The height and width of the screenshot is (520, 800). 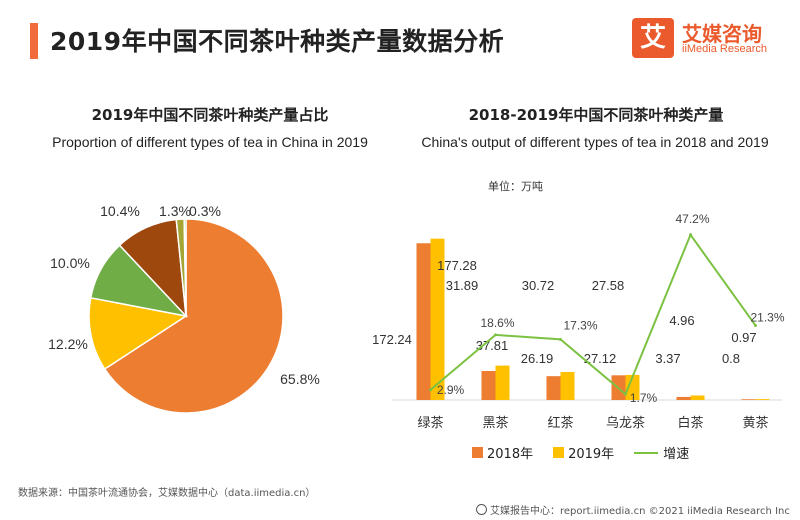 What do you see at coordinates (600, 358) in the screenshot?
I see `bar-2018-value-label: 27.12` at bounding box center [600, 358].